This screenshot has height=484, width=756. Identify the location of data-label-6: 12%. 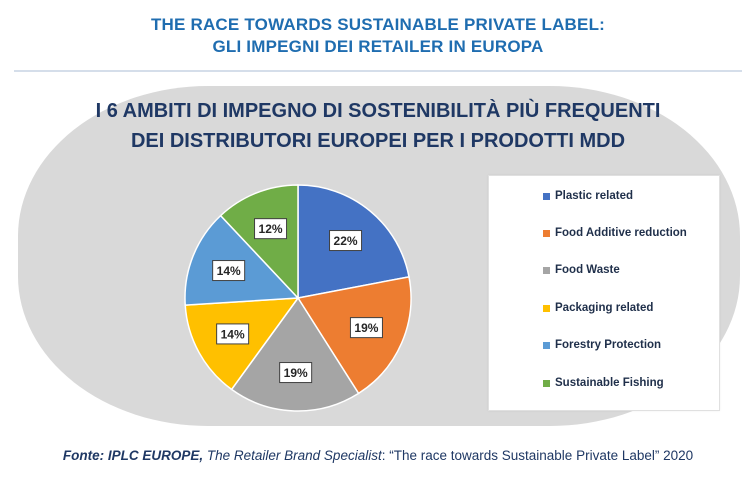
(271, 229).